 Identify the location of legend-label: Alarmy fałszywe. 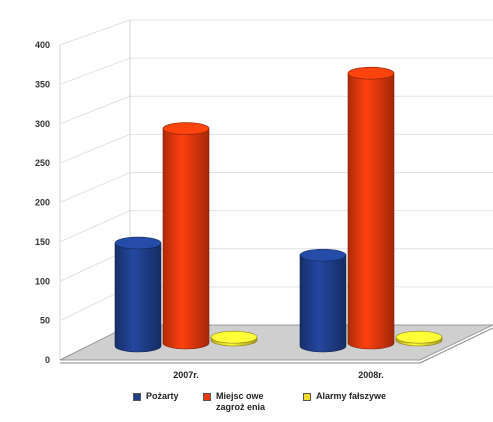
(351, 396).